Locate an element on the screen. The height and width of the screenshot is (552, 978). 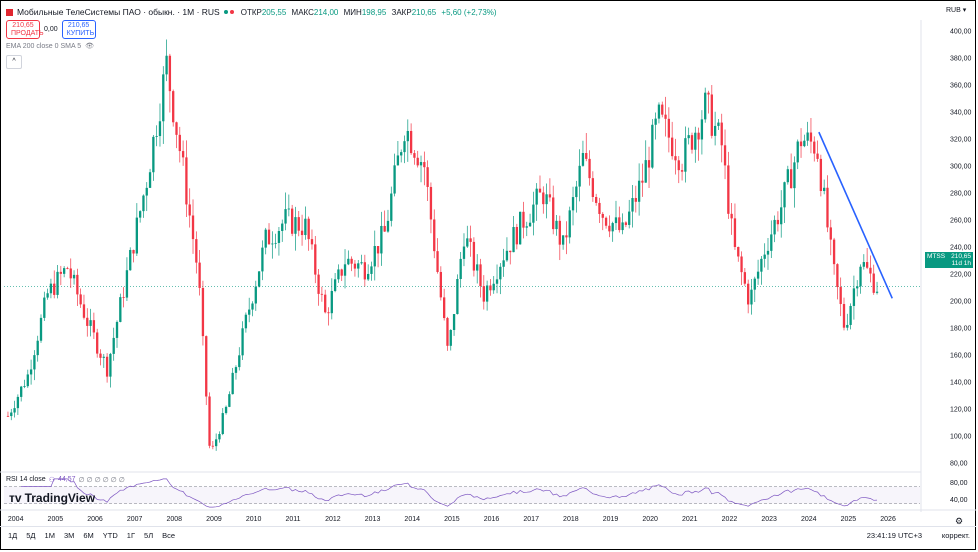
x-tick-label-17: 2021 is located at coordinates (690, 519).